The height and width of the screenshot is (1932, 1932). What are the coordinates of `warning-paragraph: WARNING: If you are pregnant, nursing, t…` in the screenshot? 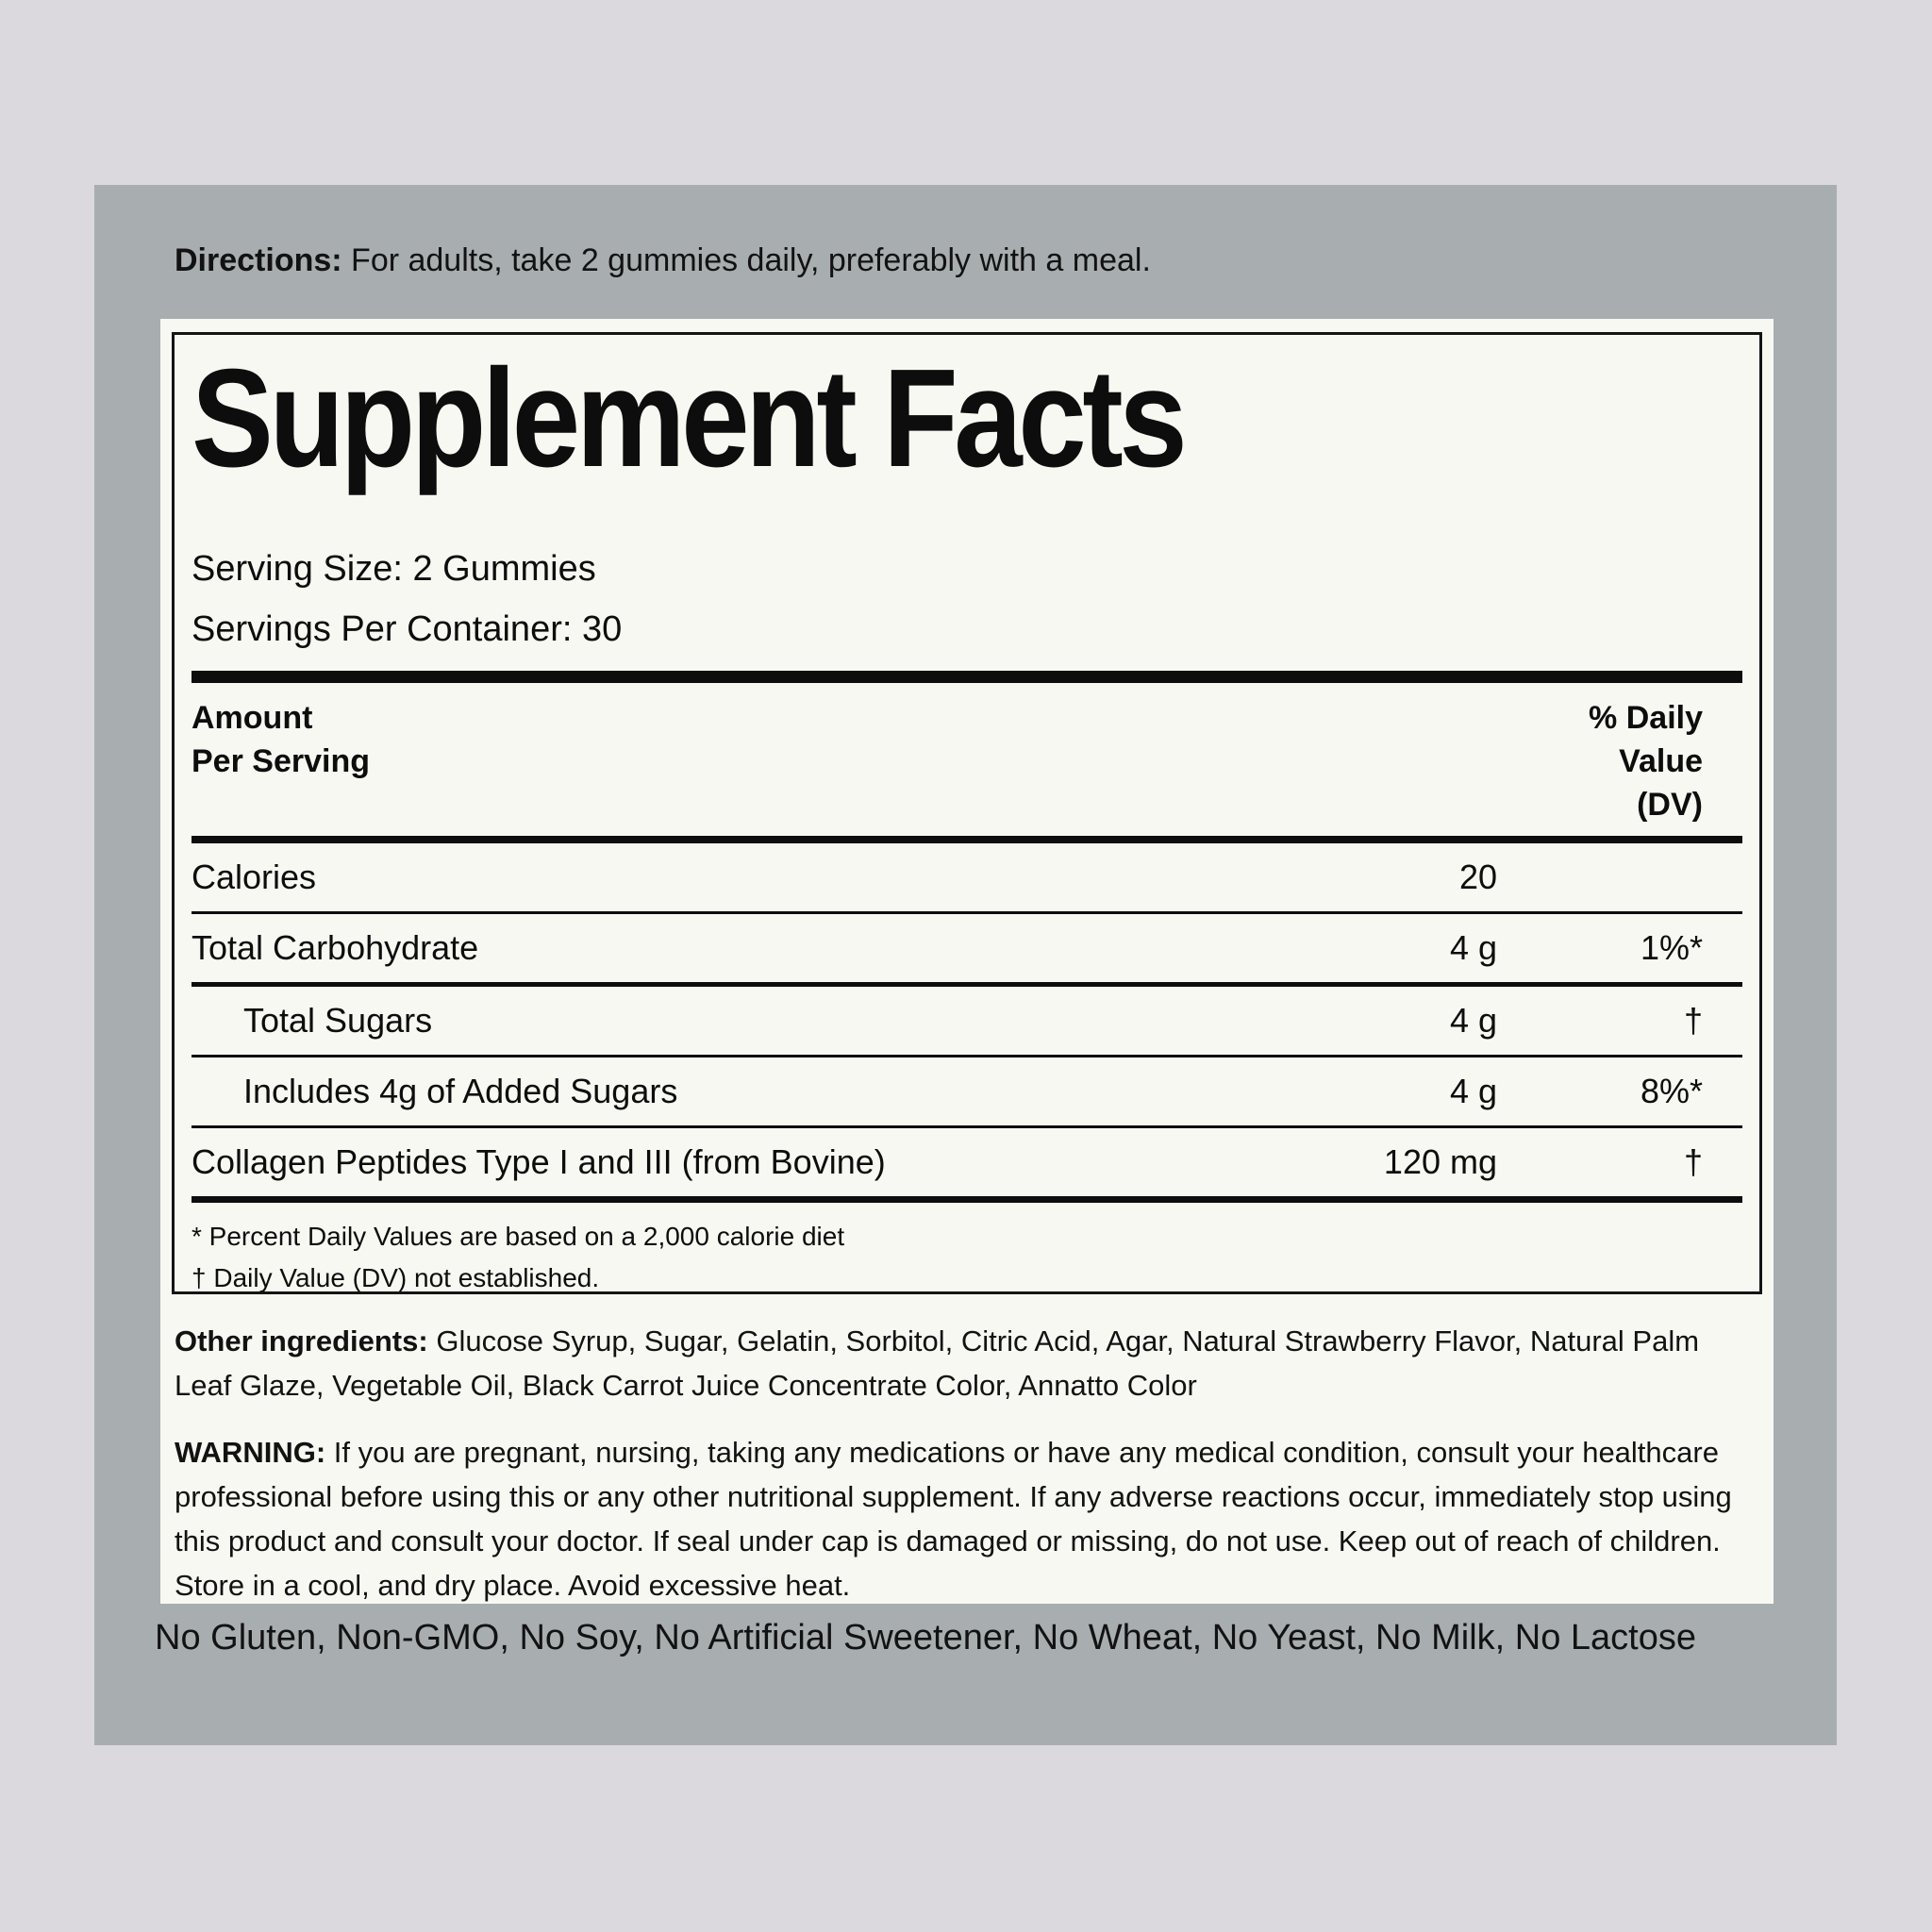 It's located at (967, 1517).